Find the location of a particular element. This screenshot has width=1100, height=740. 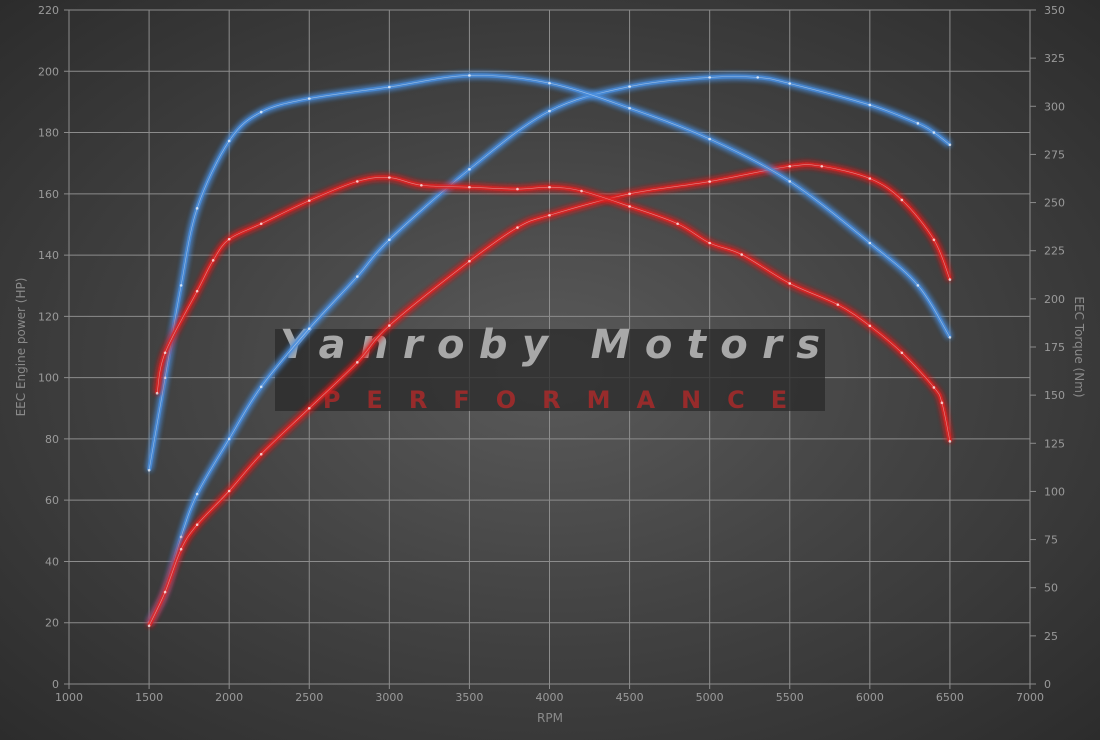

y2-tick-label: 325 is located at coordinates (1054, 58).